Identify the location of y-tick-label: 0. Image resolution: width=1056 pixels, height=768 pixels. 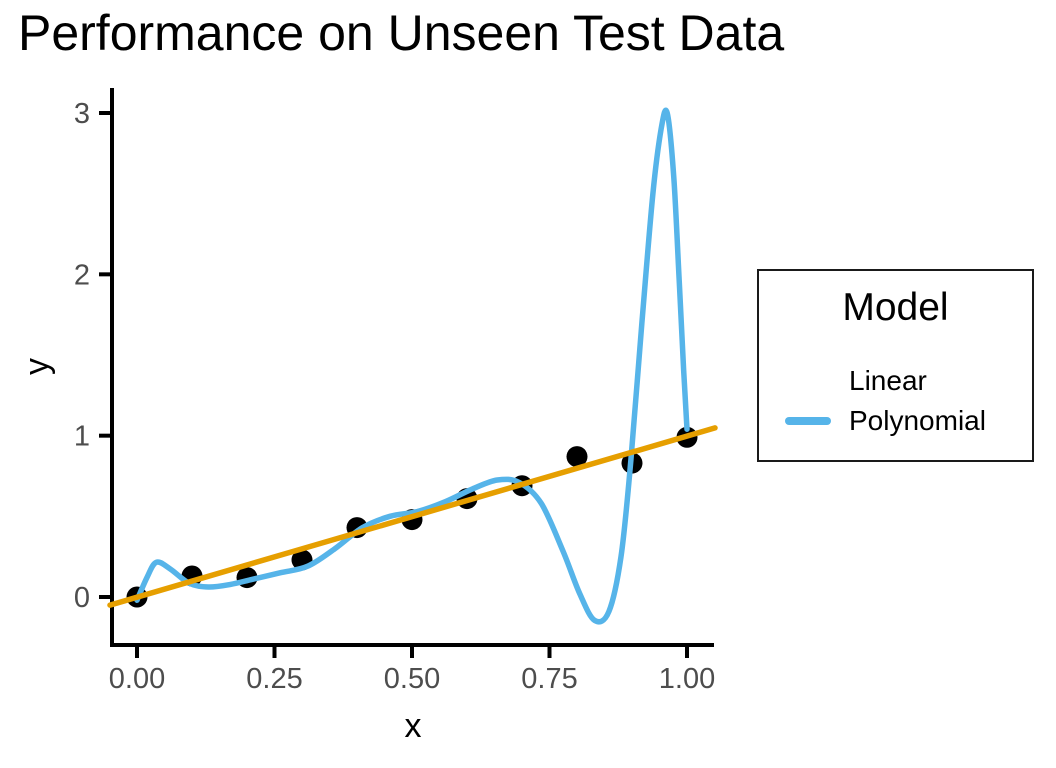
(82, 598).